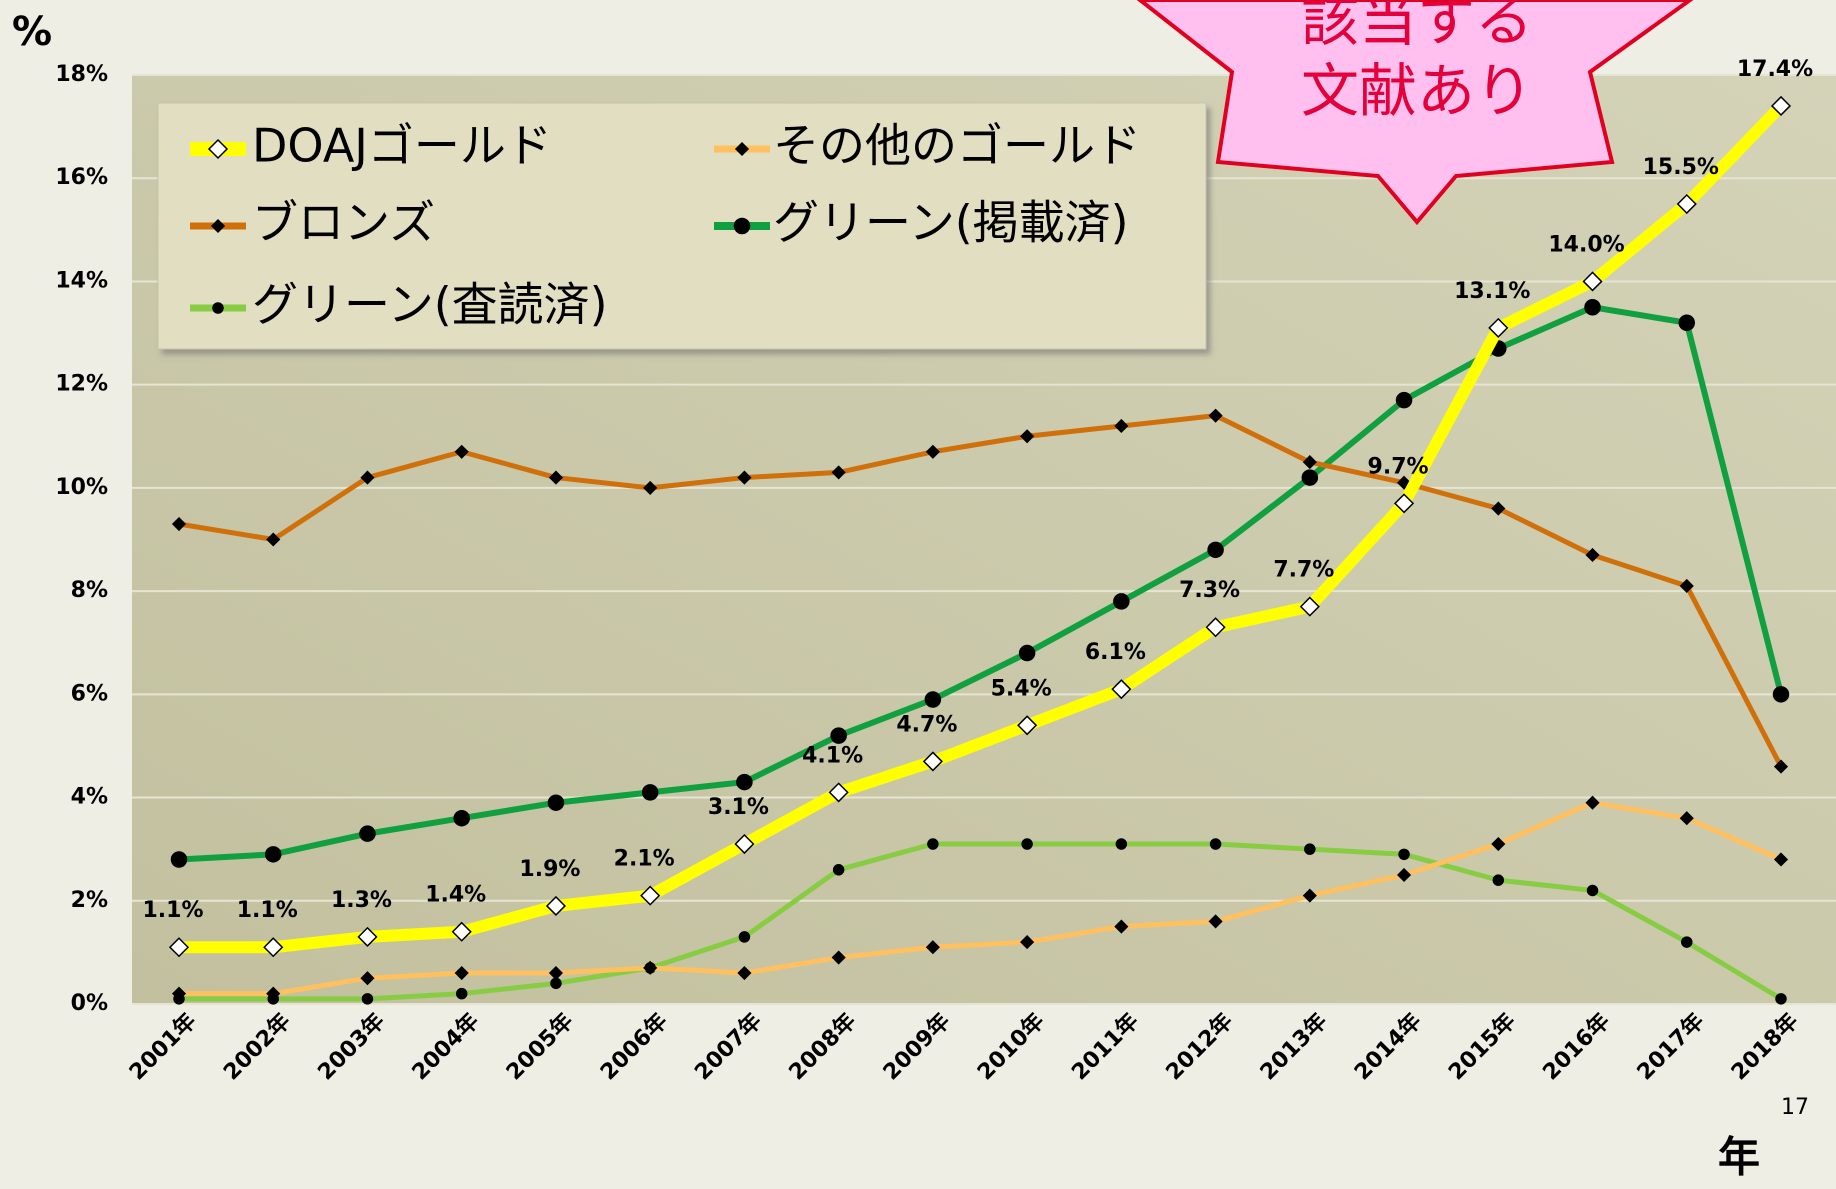 The width and height of the screenshot is (1836, 1189). What do you see at coordinates (81, 384) in the screenshot?
I see `y-tick-label: 12%` at bounding box center [81, 384].